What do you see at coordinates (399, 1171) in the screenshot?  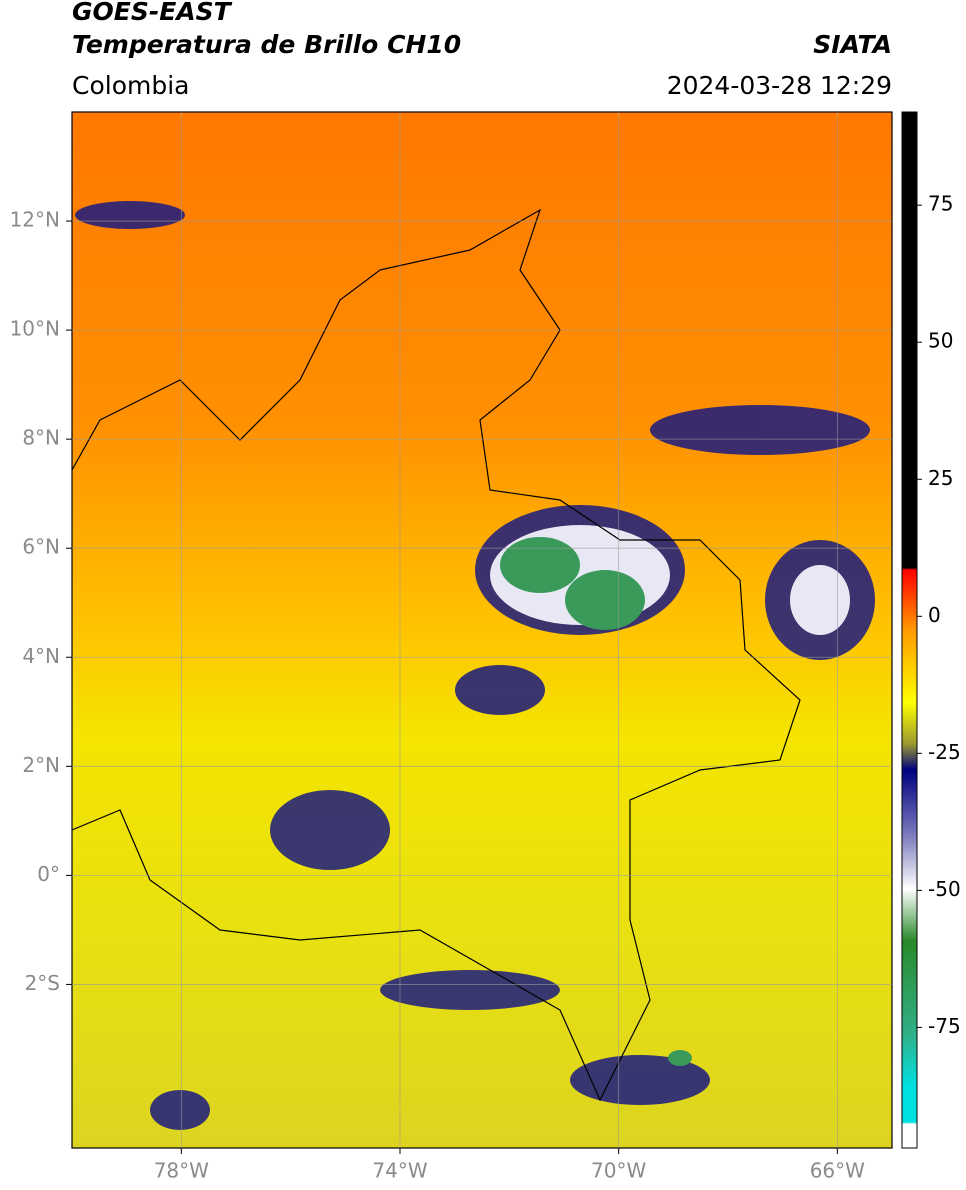 I see `x-tick-label: 74°W` at bounding box center [399, 1171].